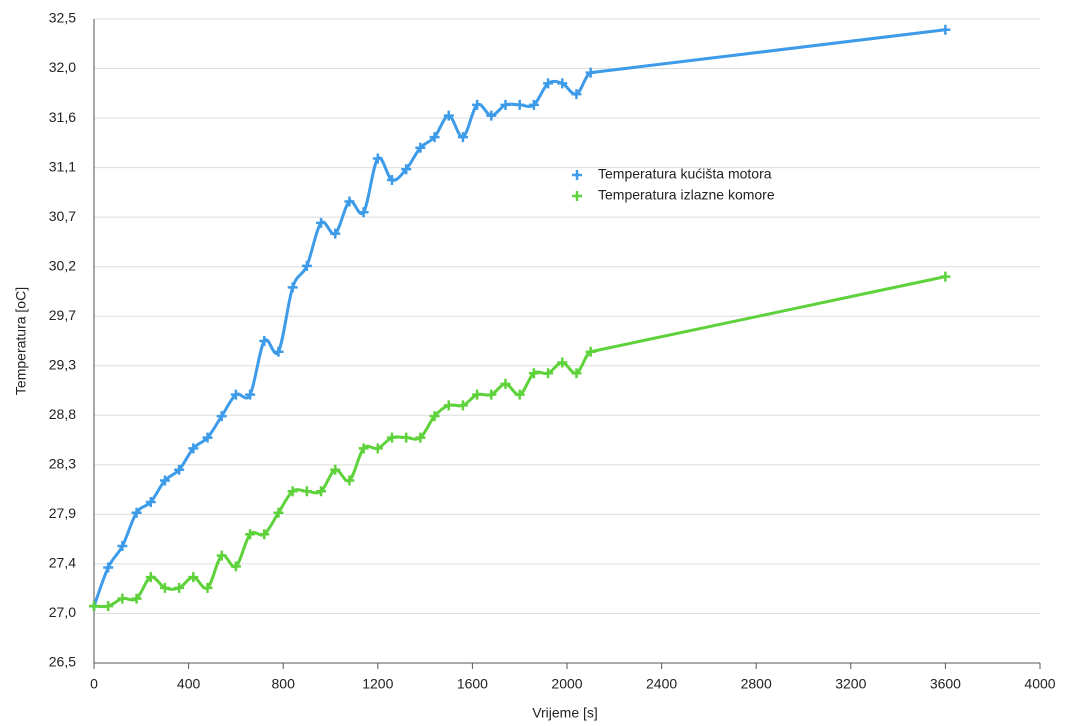 Image resolution: width=1065 pixels, height=726 pixels. What do you see at coordinates (62, 563) in the screenshot?
I see `y-tick-label: 27,4` at bounding box center [62, 563].